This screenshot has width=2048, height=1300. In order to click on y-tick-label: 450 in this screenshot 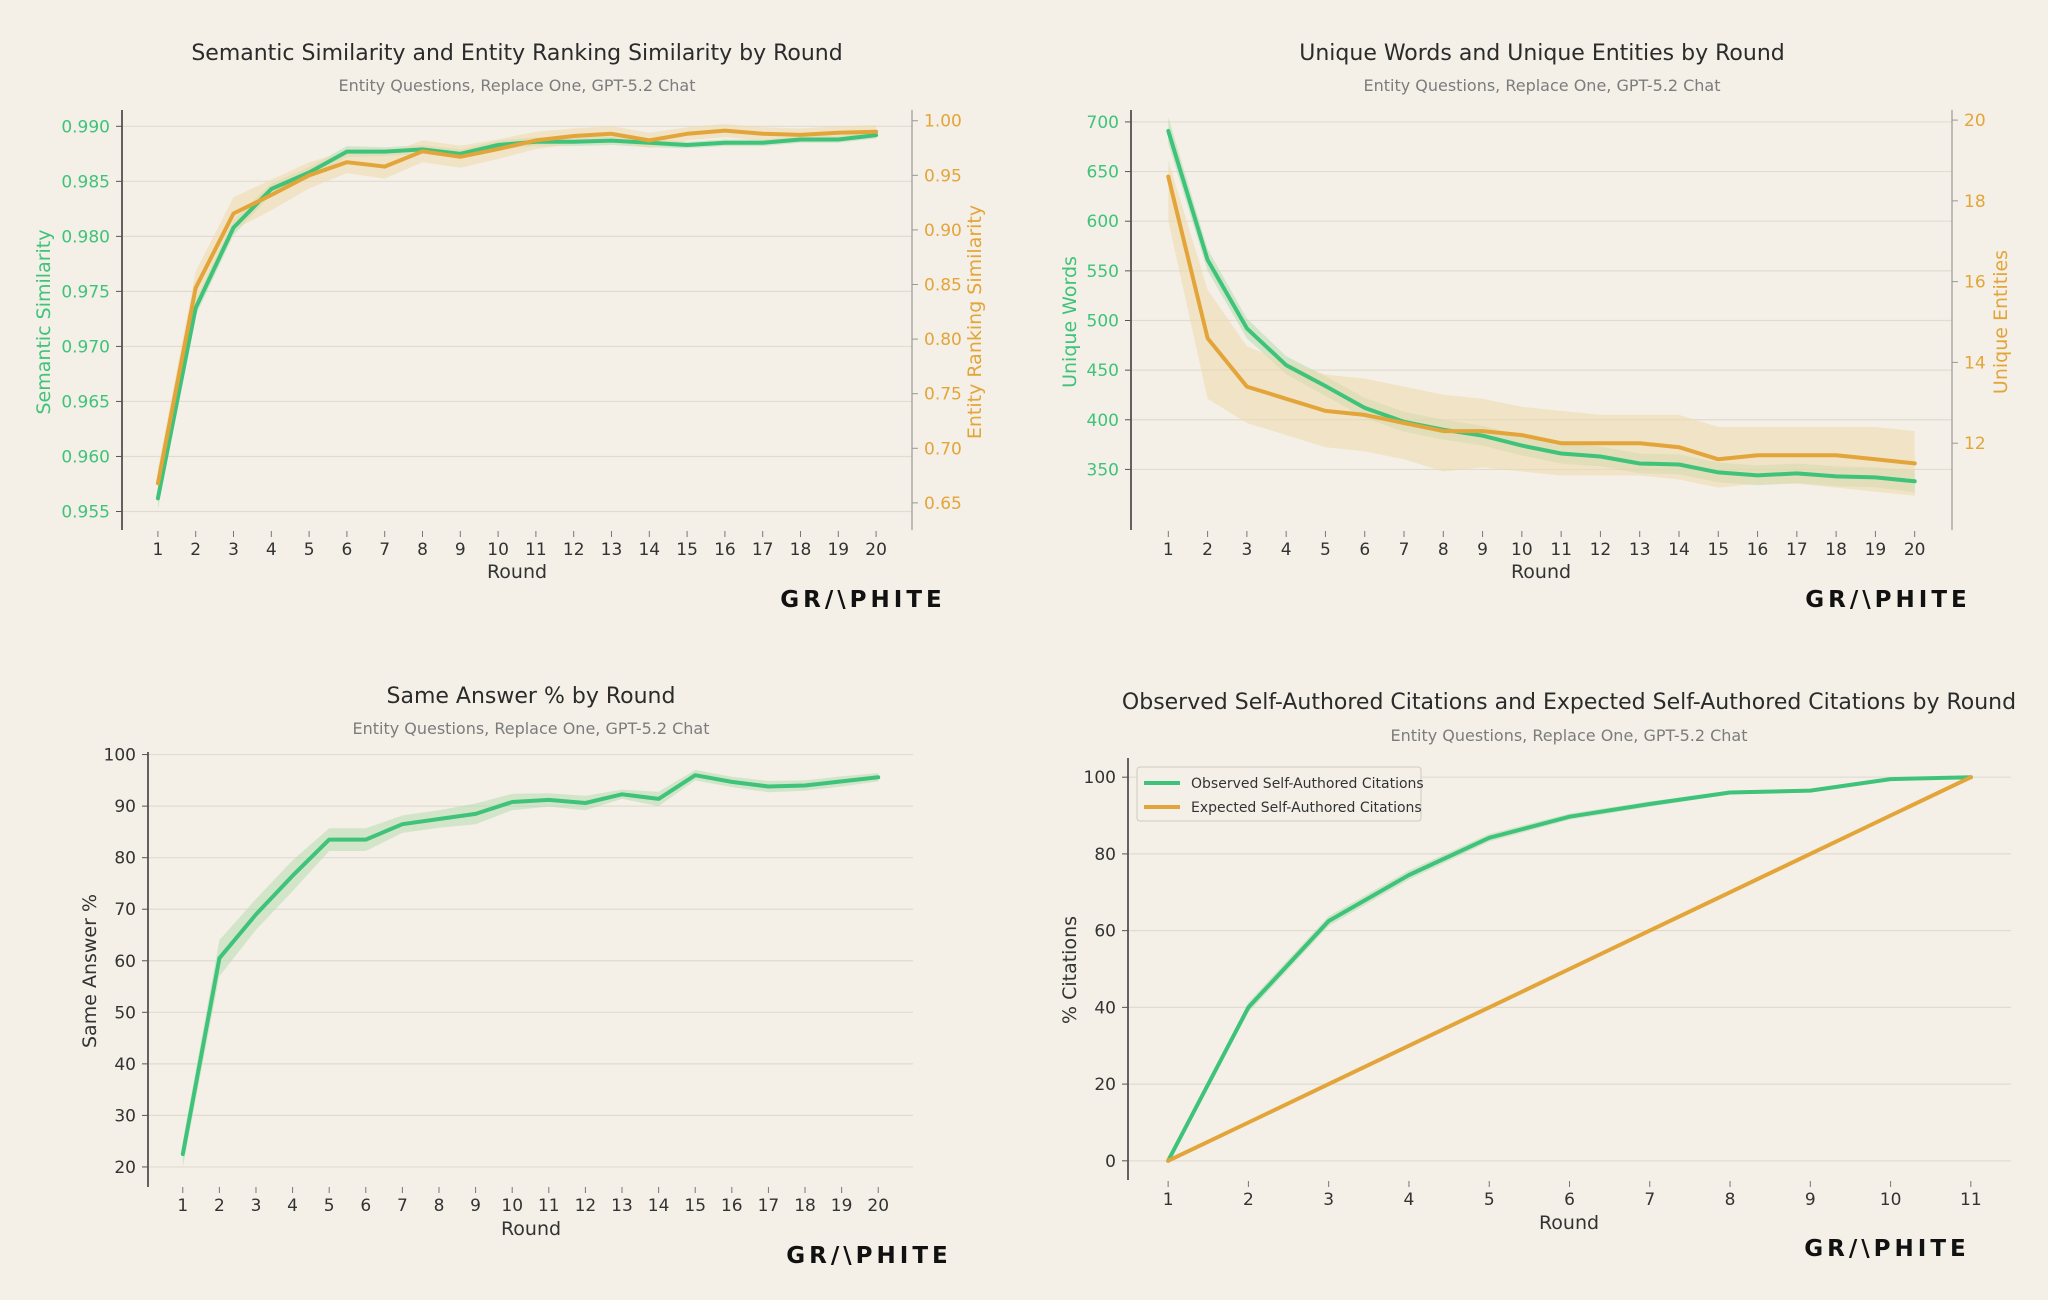, I will do `click(1103, 371)`.